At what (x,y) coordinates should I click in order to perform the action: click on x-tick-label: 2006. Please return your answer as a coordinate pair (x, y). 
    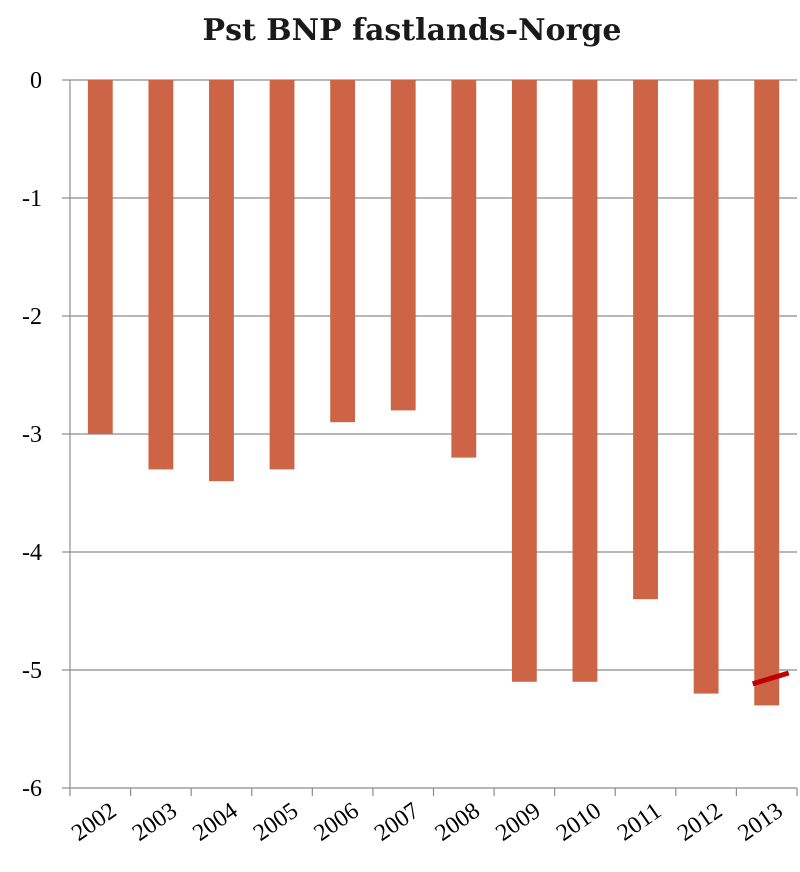
    Looking at the image, I should click on (336, 822).